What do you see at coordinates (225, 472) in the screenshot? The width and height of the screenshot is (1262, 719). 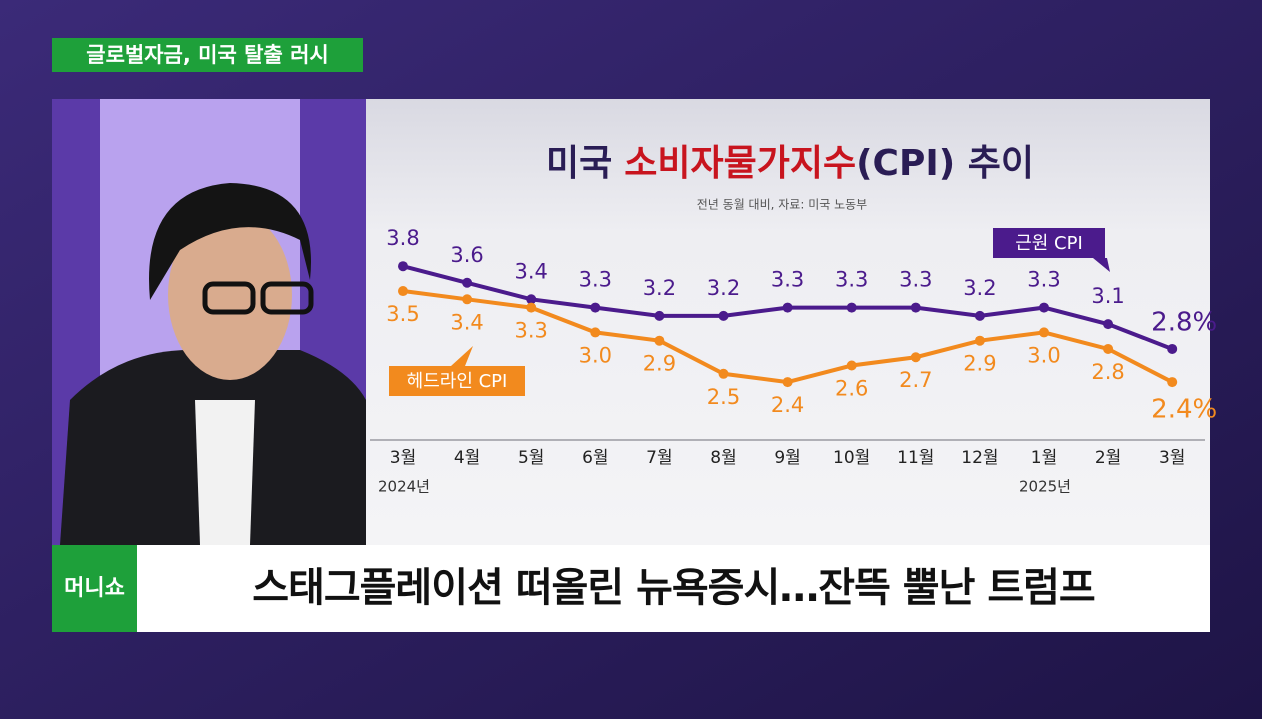 I see `shirt` at bounding box center [225, 472].